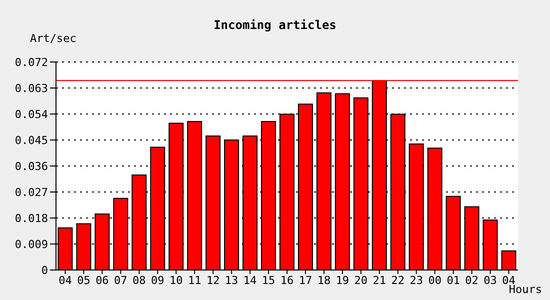  I want to click on x-axis-title: Hours, so click(525, 289).